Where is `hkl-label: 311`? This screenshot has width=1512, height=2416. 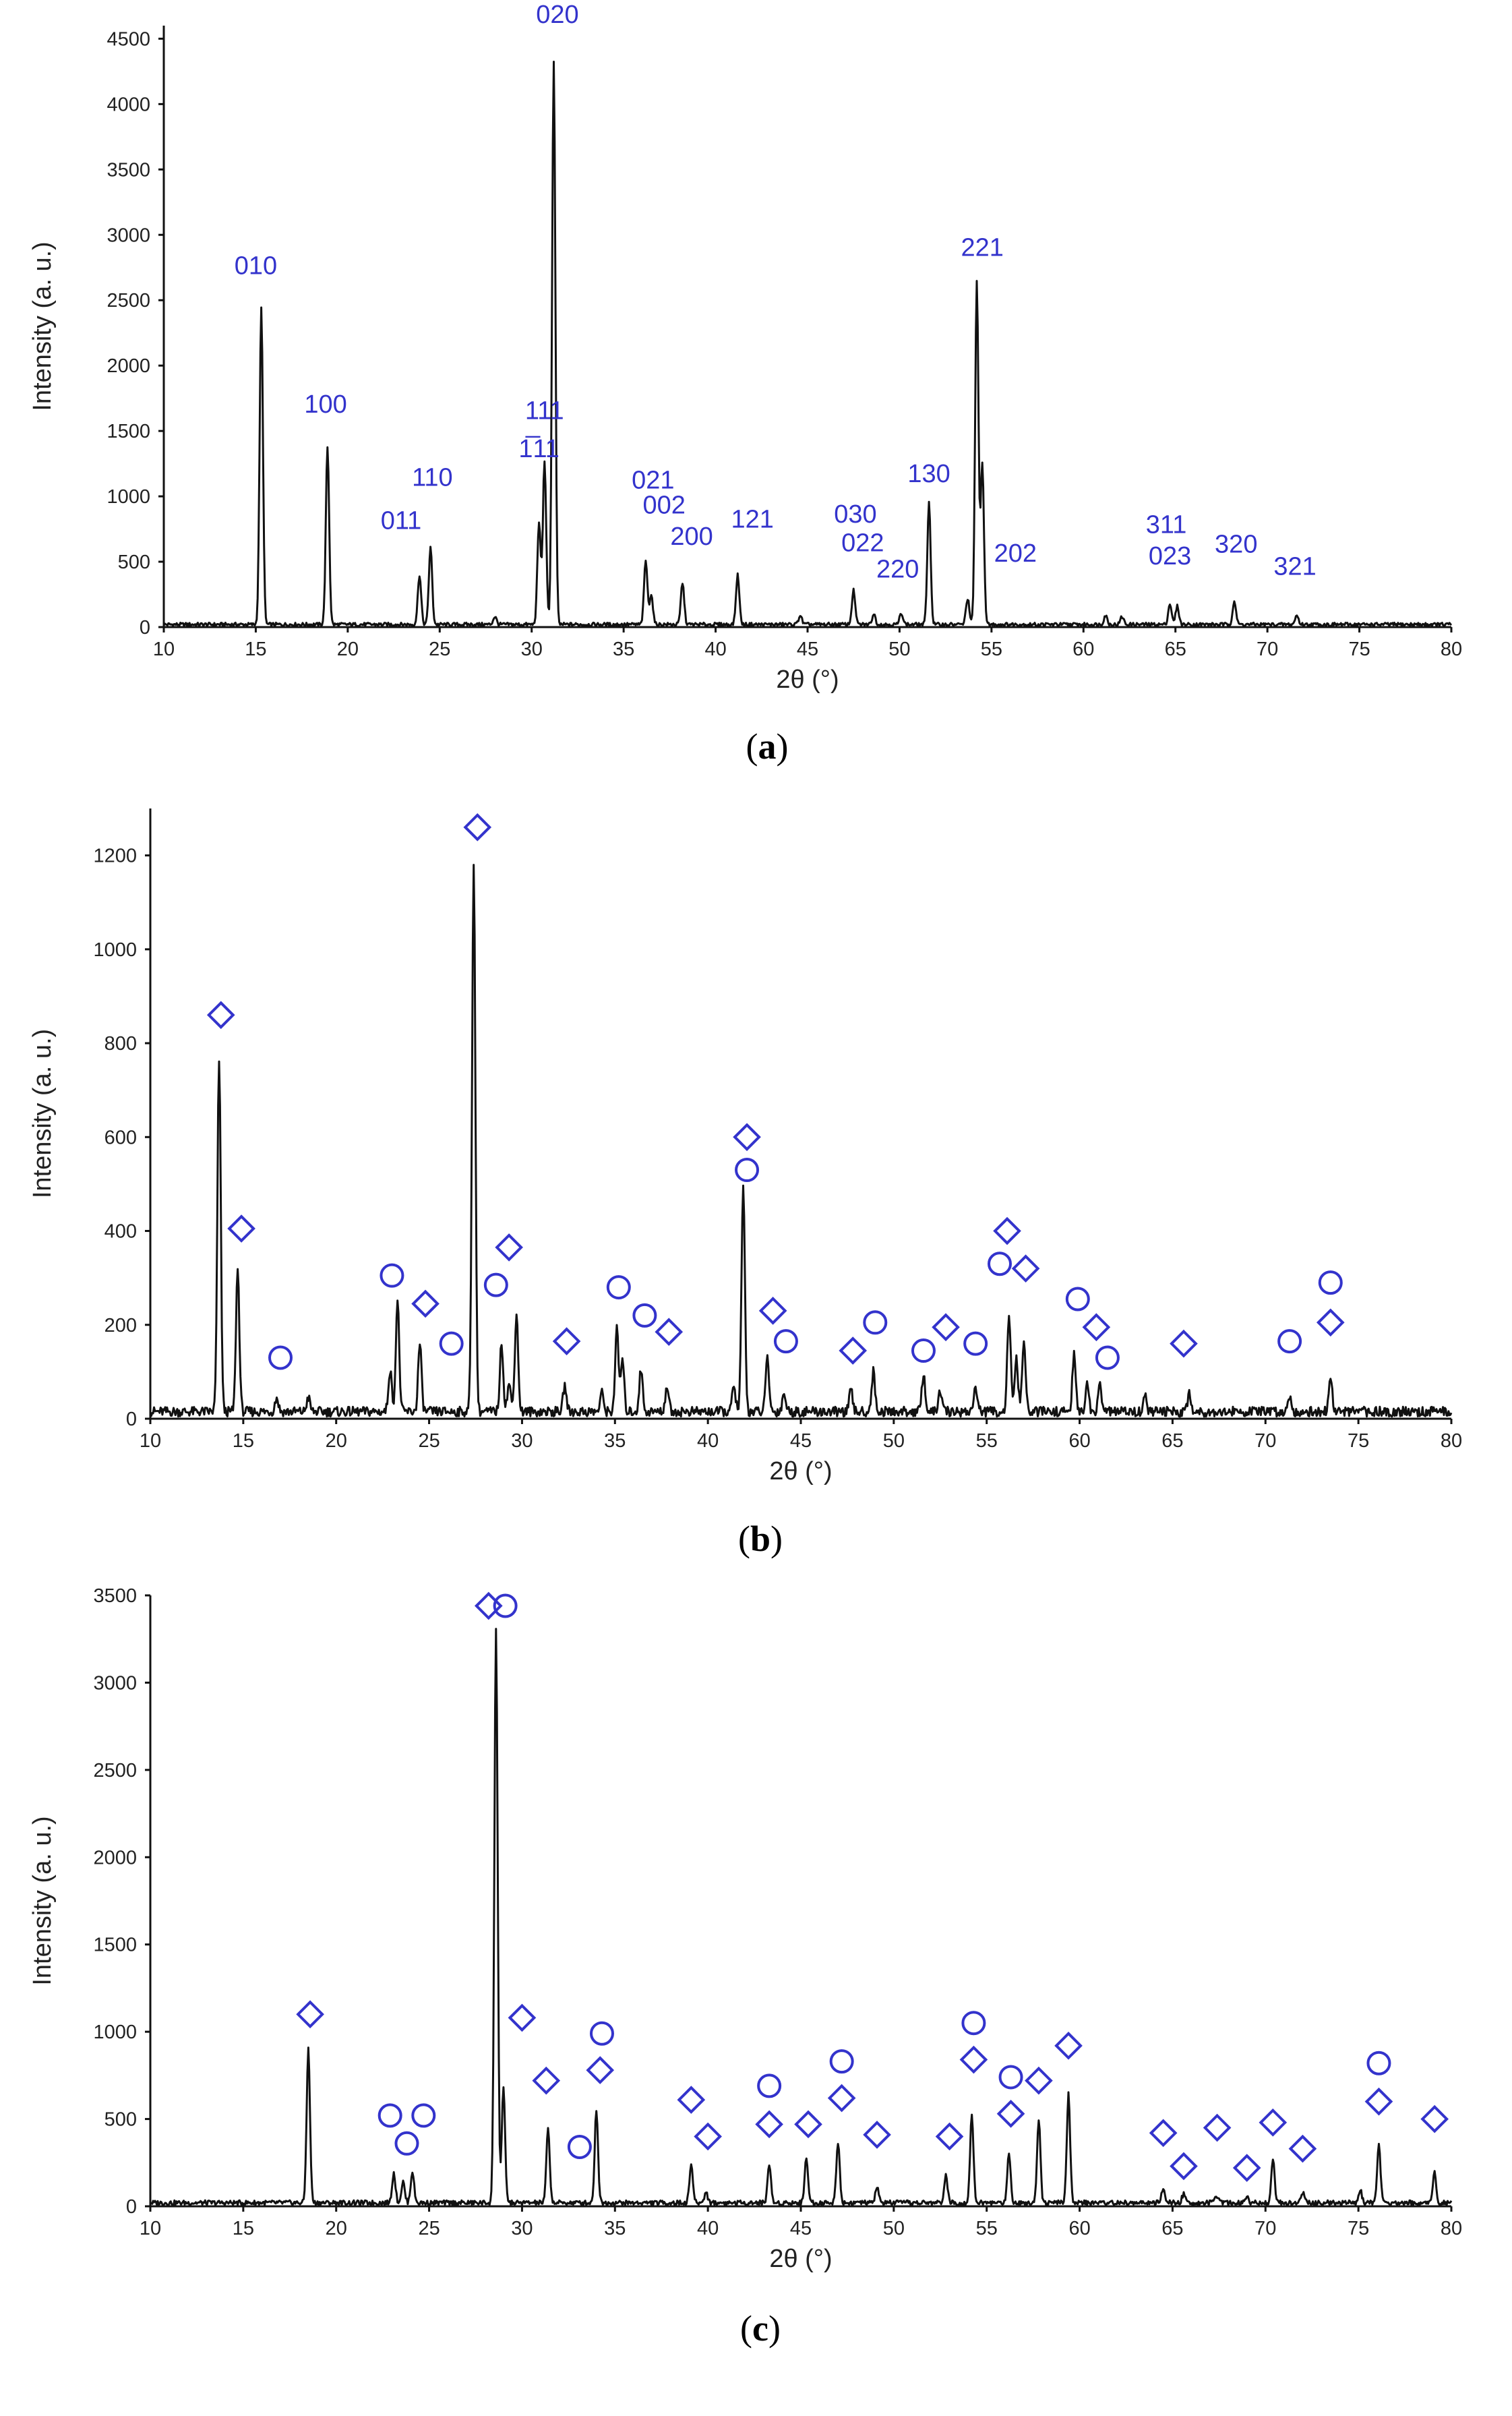
hkl-label: 311 is located at coordinates (1166, 524).